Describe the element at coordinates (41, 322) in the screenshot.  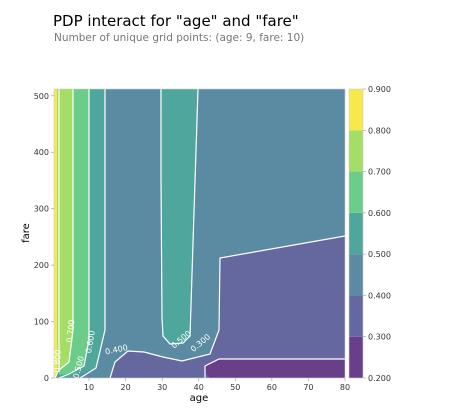
I see `y-tick-label: 100` at that location.